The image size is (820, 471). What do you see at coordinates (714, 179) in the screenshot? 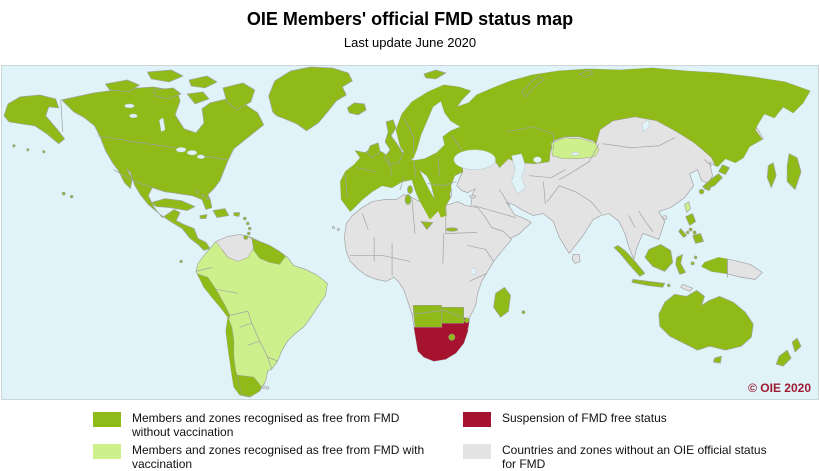
I see `region-japan` at bounding box center [714, 179].